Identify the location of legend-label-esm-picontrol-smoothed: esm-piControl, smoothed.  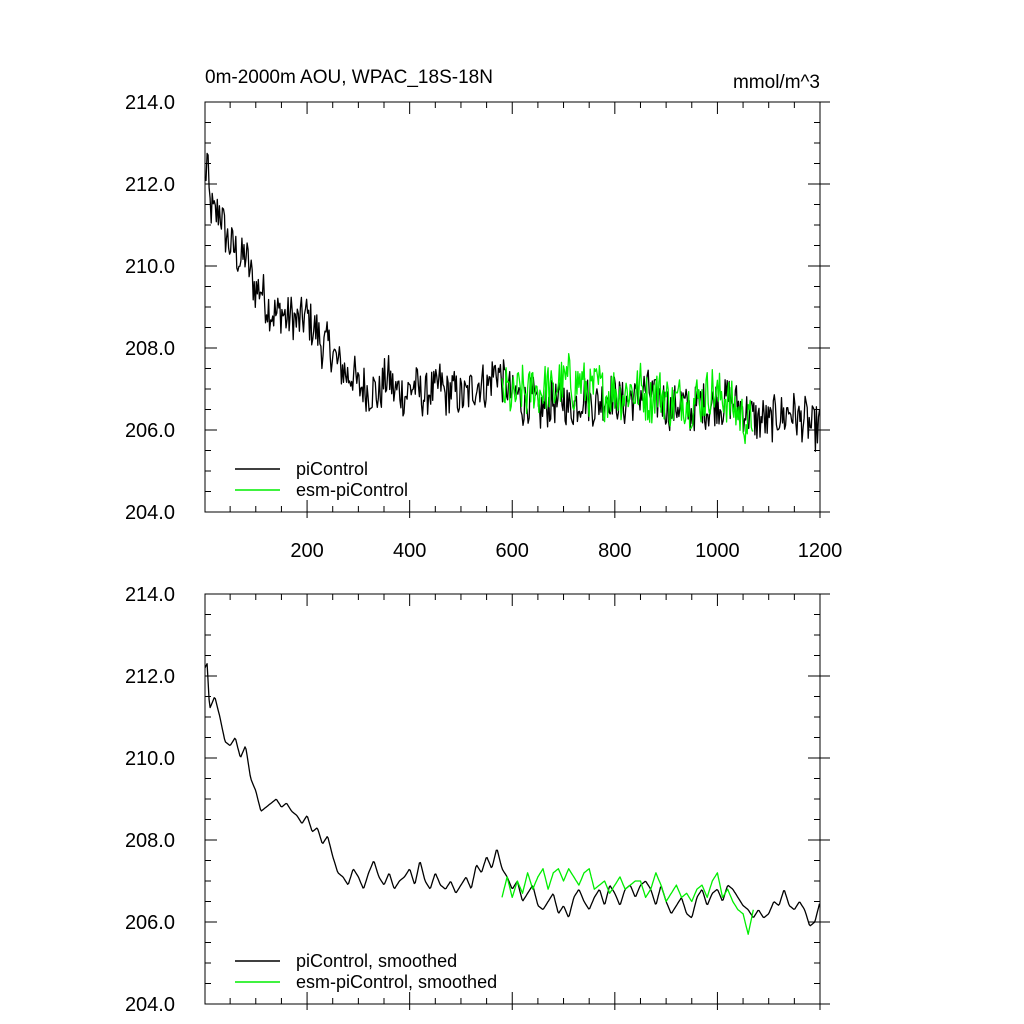
(396, 982).